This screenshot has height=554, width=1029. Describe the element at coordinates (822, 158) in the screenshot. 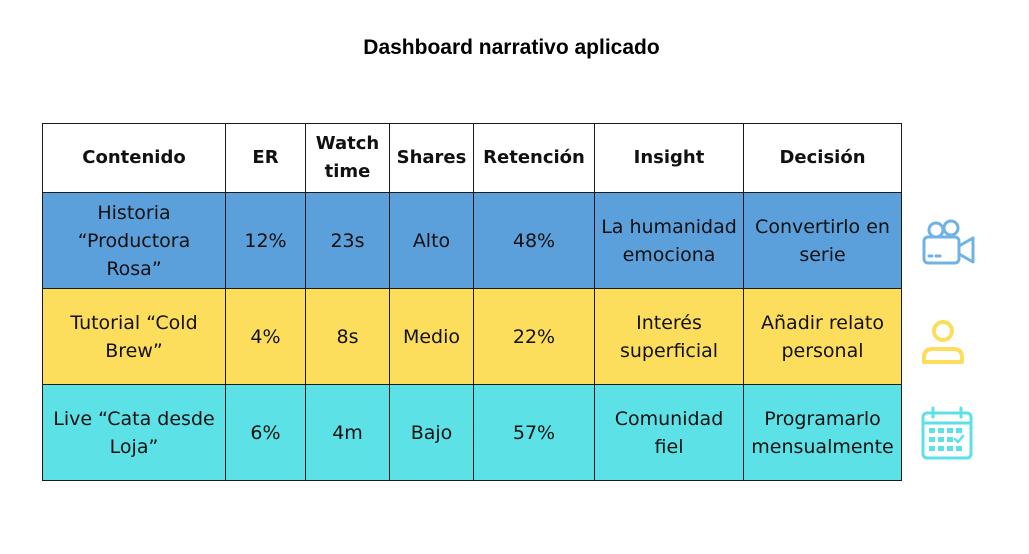

I see `header-decision: Decisión` at that location.